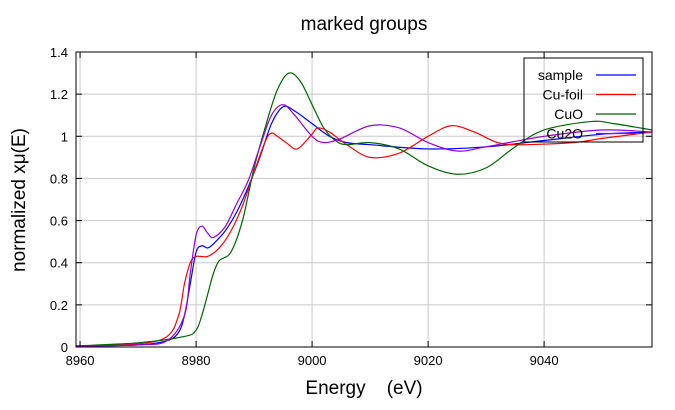 This screenshot has width=675, height=410. Describe the element at coordinates (59, 305) in the screenshot. I see `y-tick-label: 0.2` at that location.